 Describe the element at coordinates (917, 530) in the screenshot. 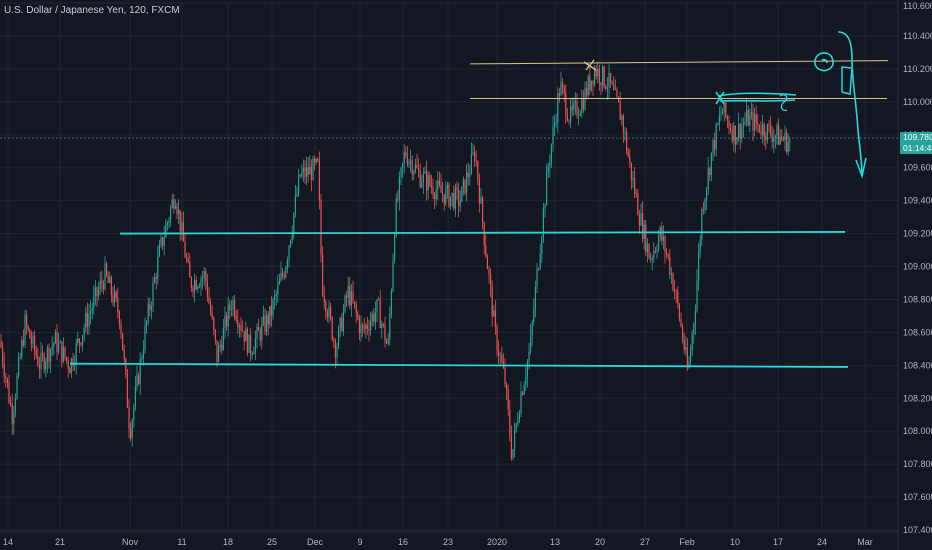

I see `y-tick-label: 107.400` at that location.